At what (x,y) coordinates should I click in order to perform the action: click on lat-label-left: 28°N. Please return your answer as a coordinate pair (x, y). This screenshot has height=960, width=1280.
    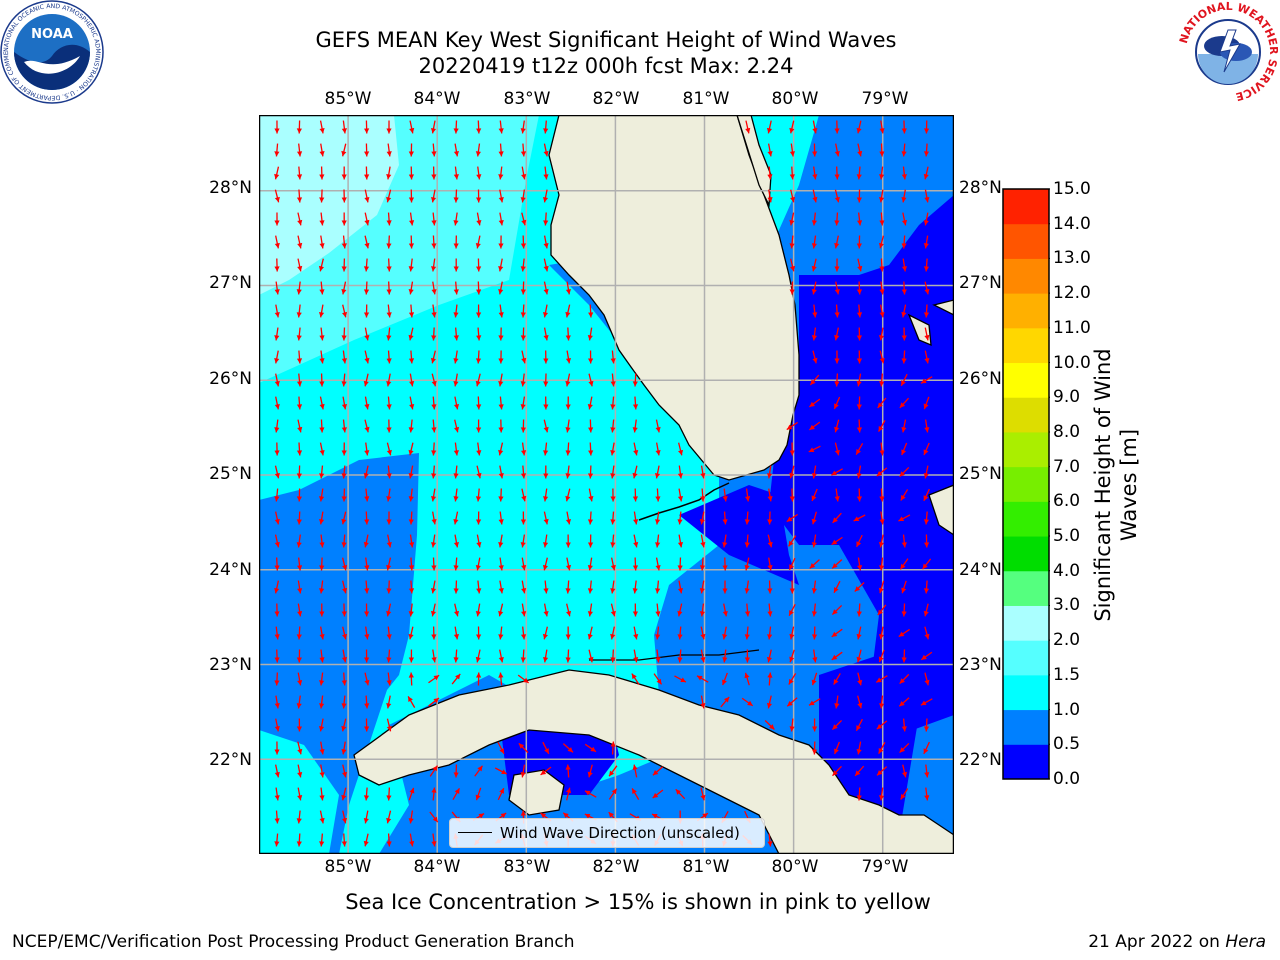
    Looking at the image, I should click on (230, 188).